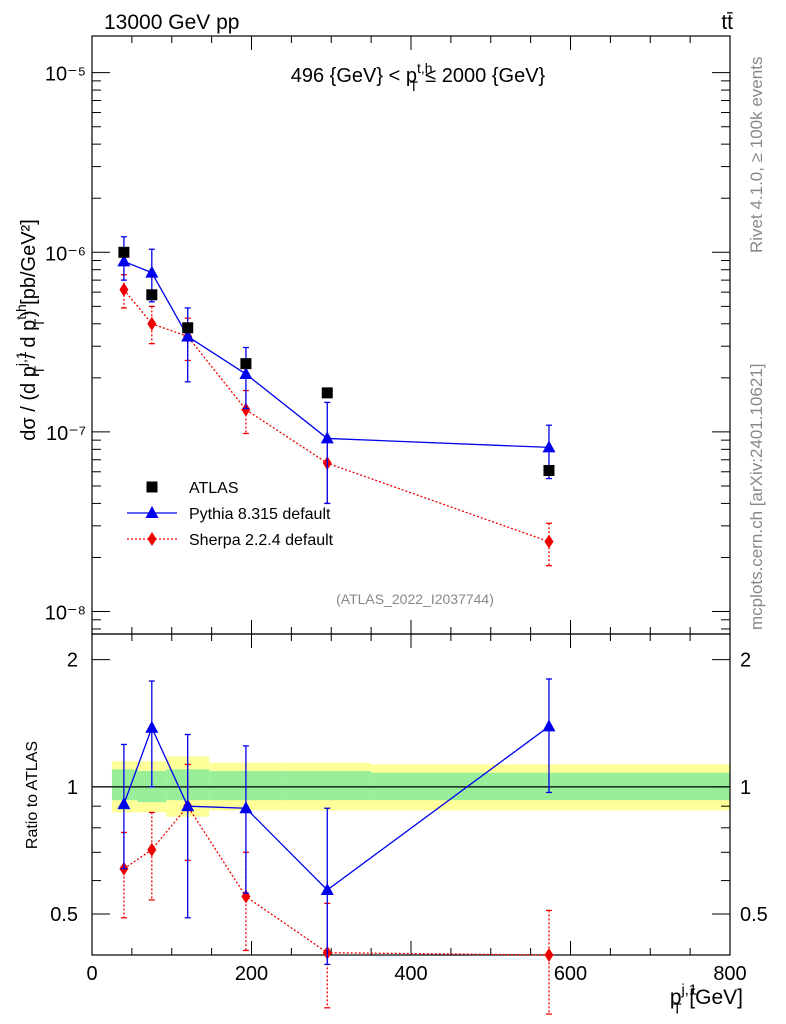 The image size is (786, 1024). I want to click on x-tick-label: 600, so click(570, 974).